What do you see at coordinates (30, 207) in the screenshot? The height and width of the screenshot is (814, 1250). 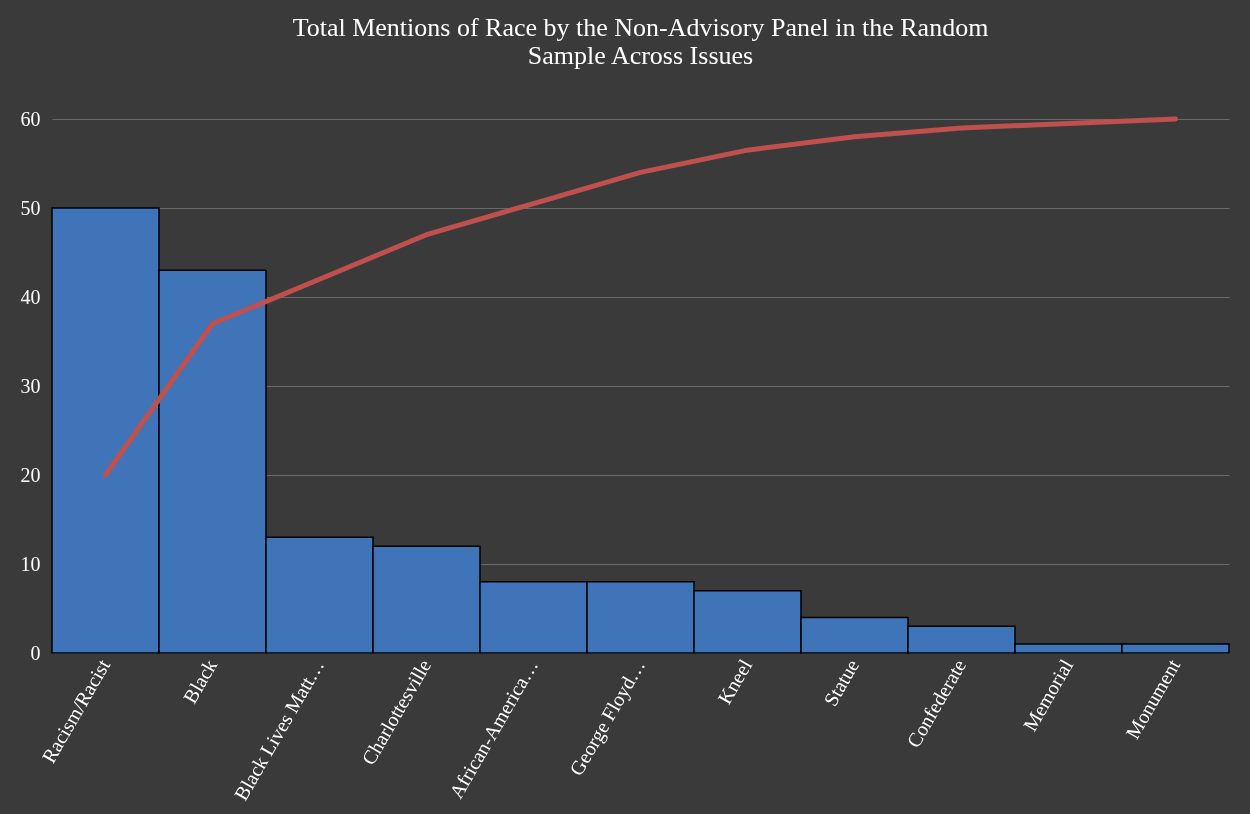 I see `y-tick-label: 50` at bounding box center [30, 207].